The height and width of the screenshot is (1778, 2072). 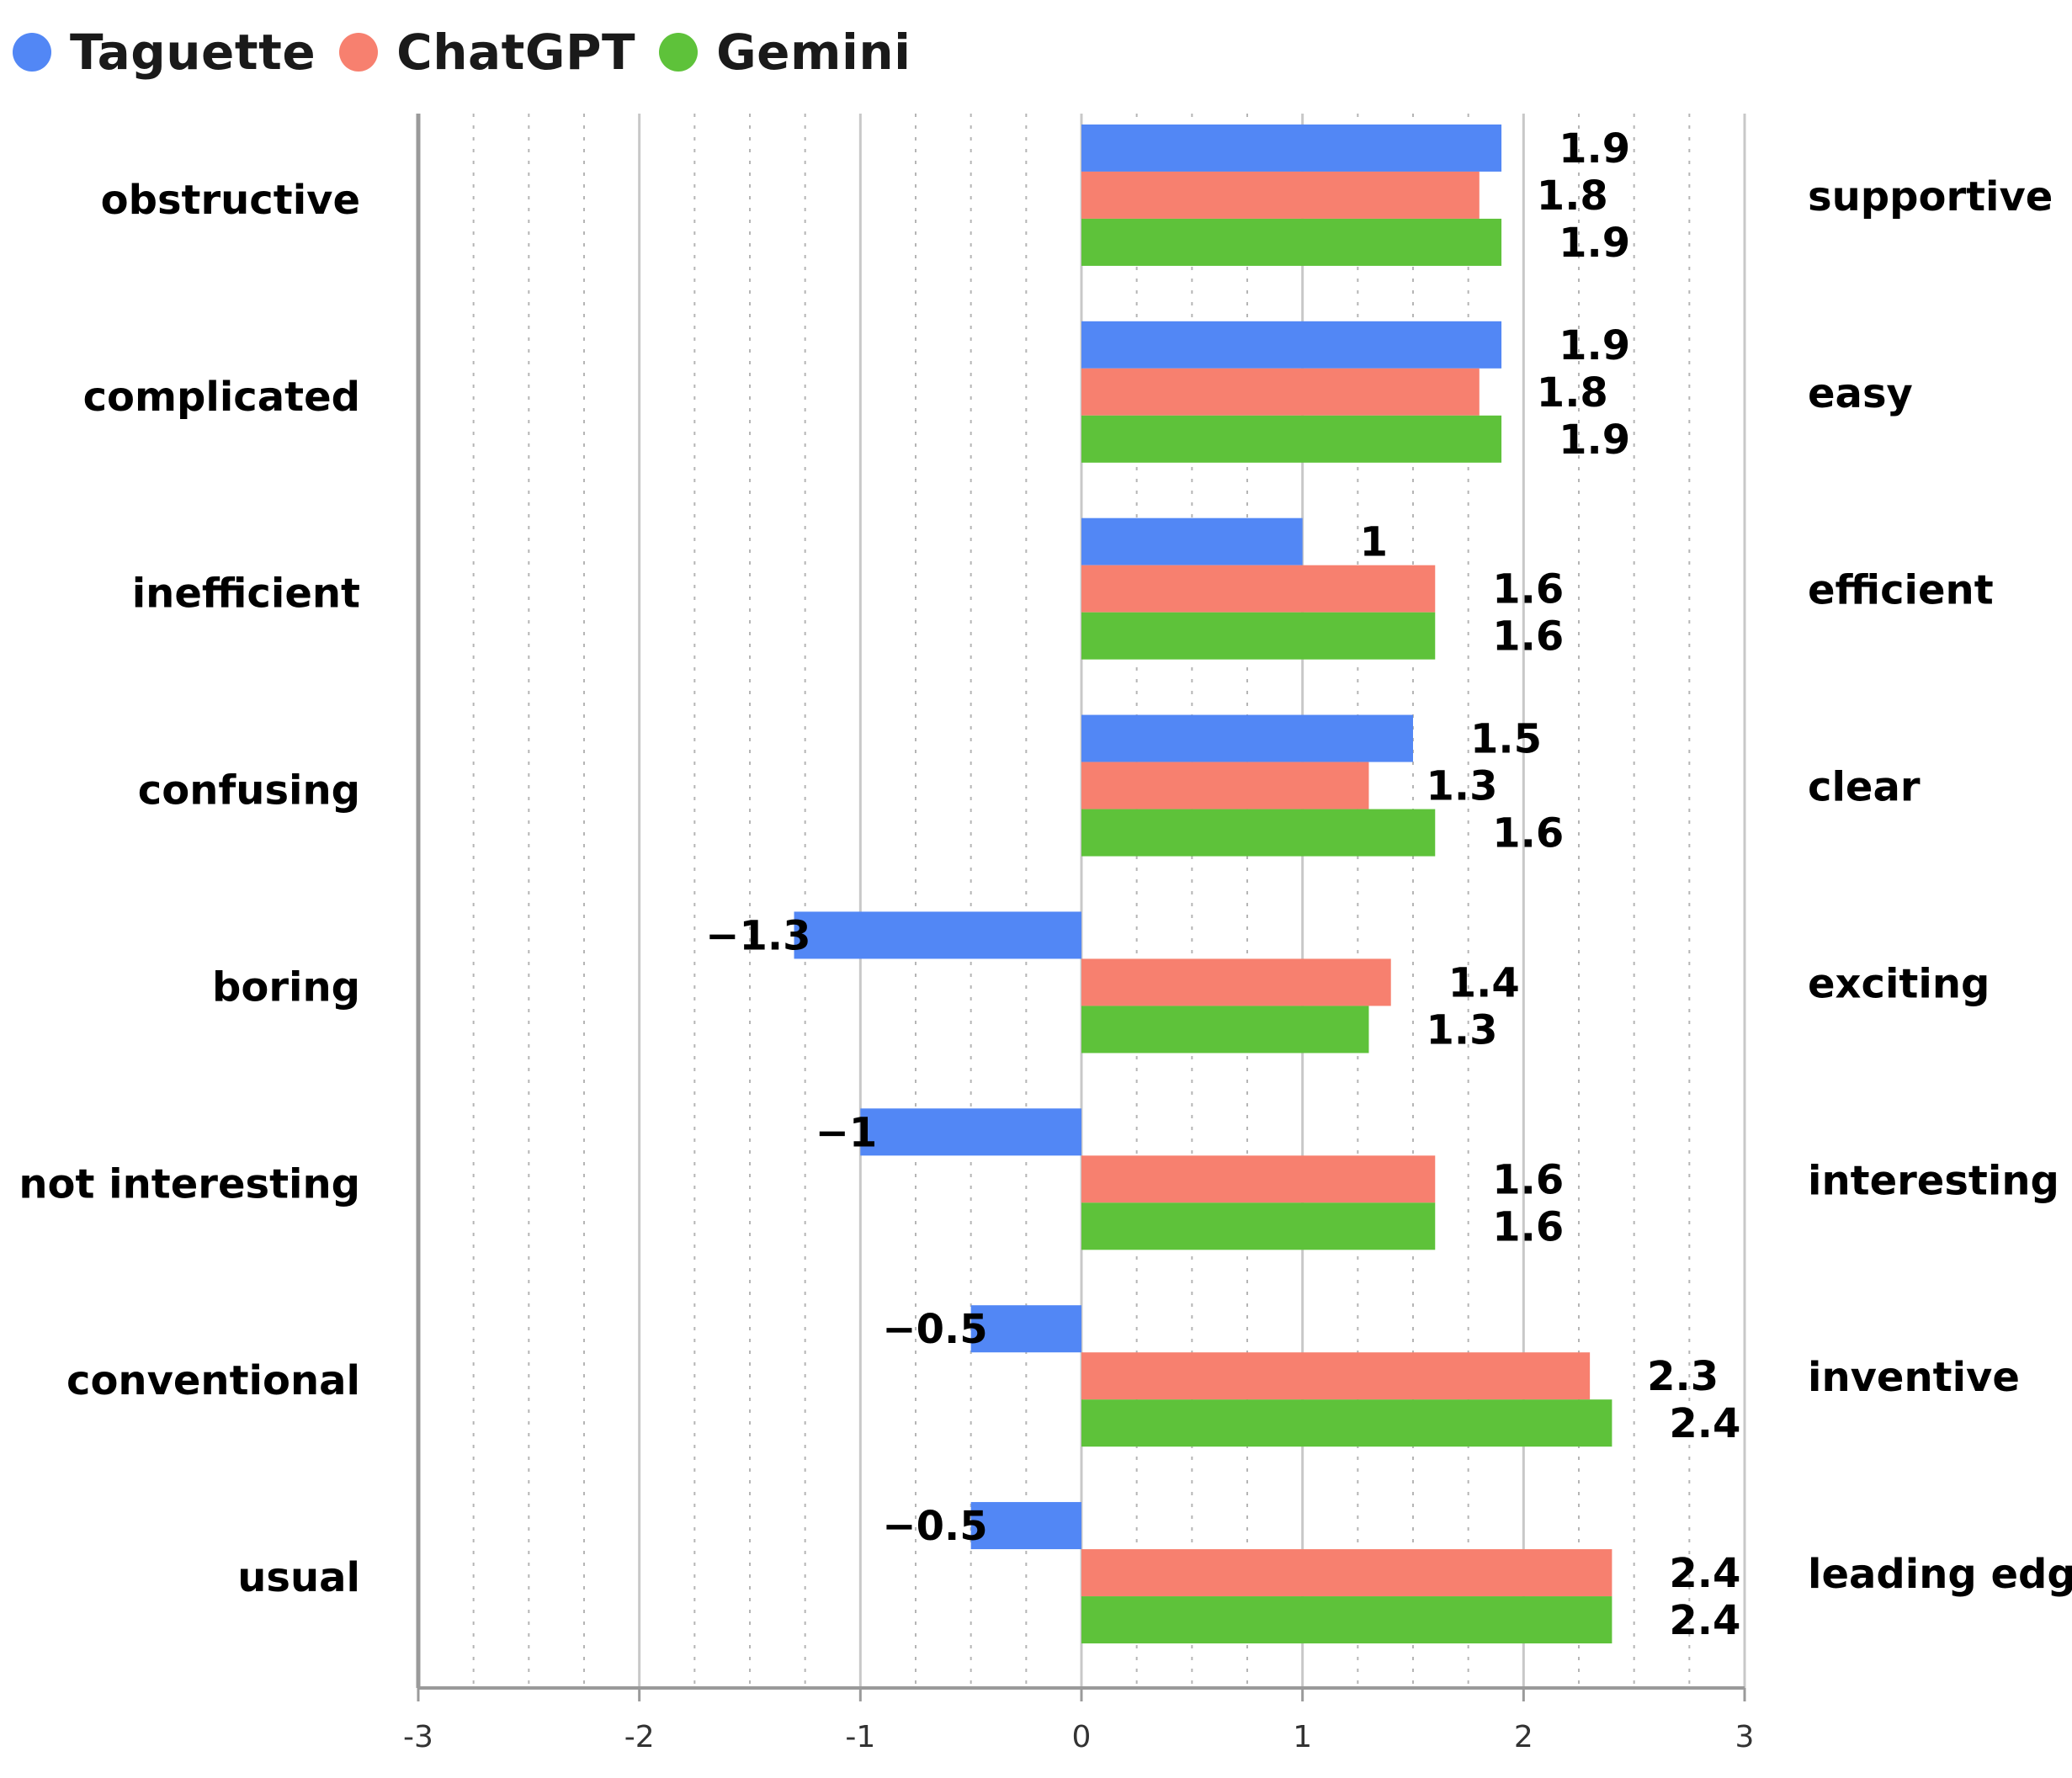 I want to click on category-label-left: not interesting, so click(x=189, y=1183).